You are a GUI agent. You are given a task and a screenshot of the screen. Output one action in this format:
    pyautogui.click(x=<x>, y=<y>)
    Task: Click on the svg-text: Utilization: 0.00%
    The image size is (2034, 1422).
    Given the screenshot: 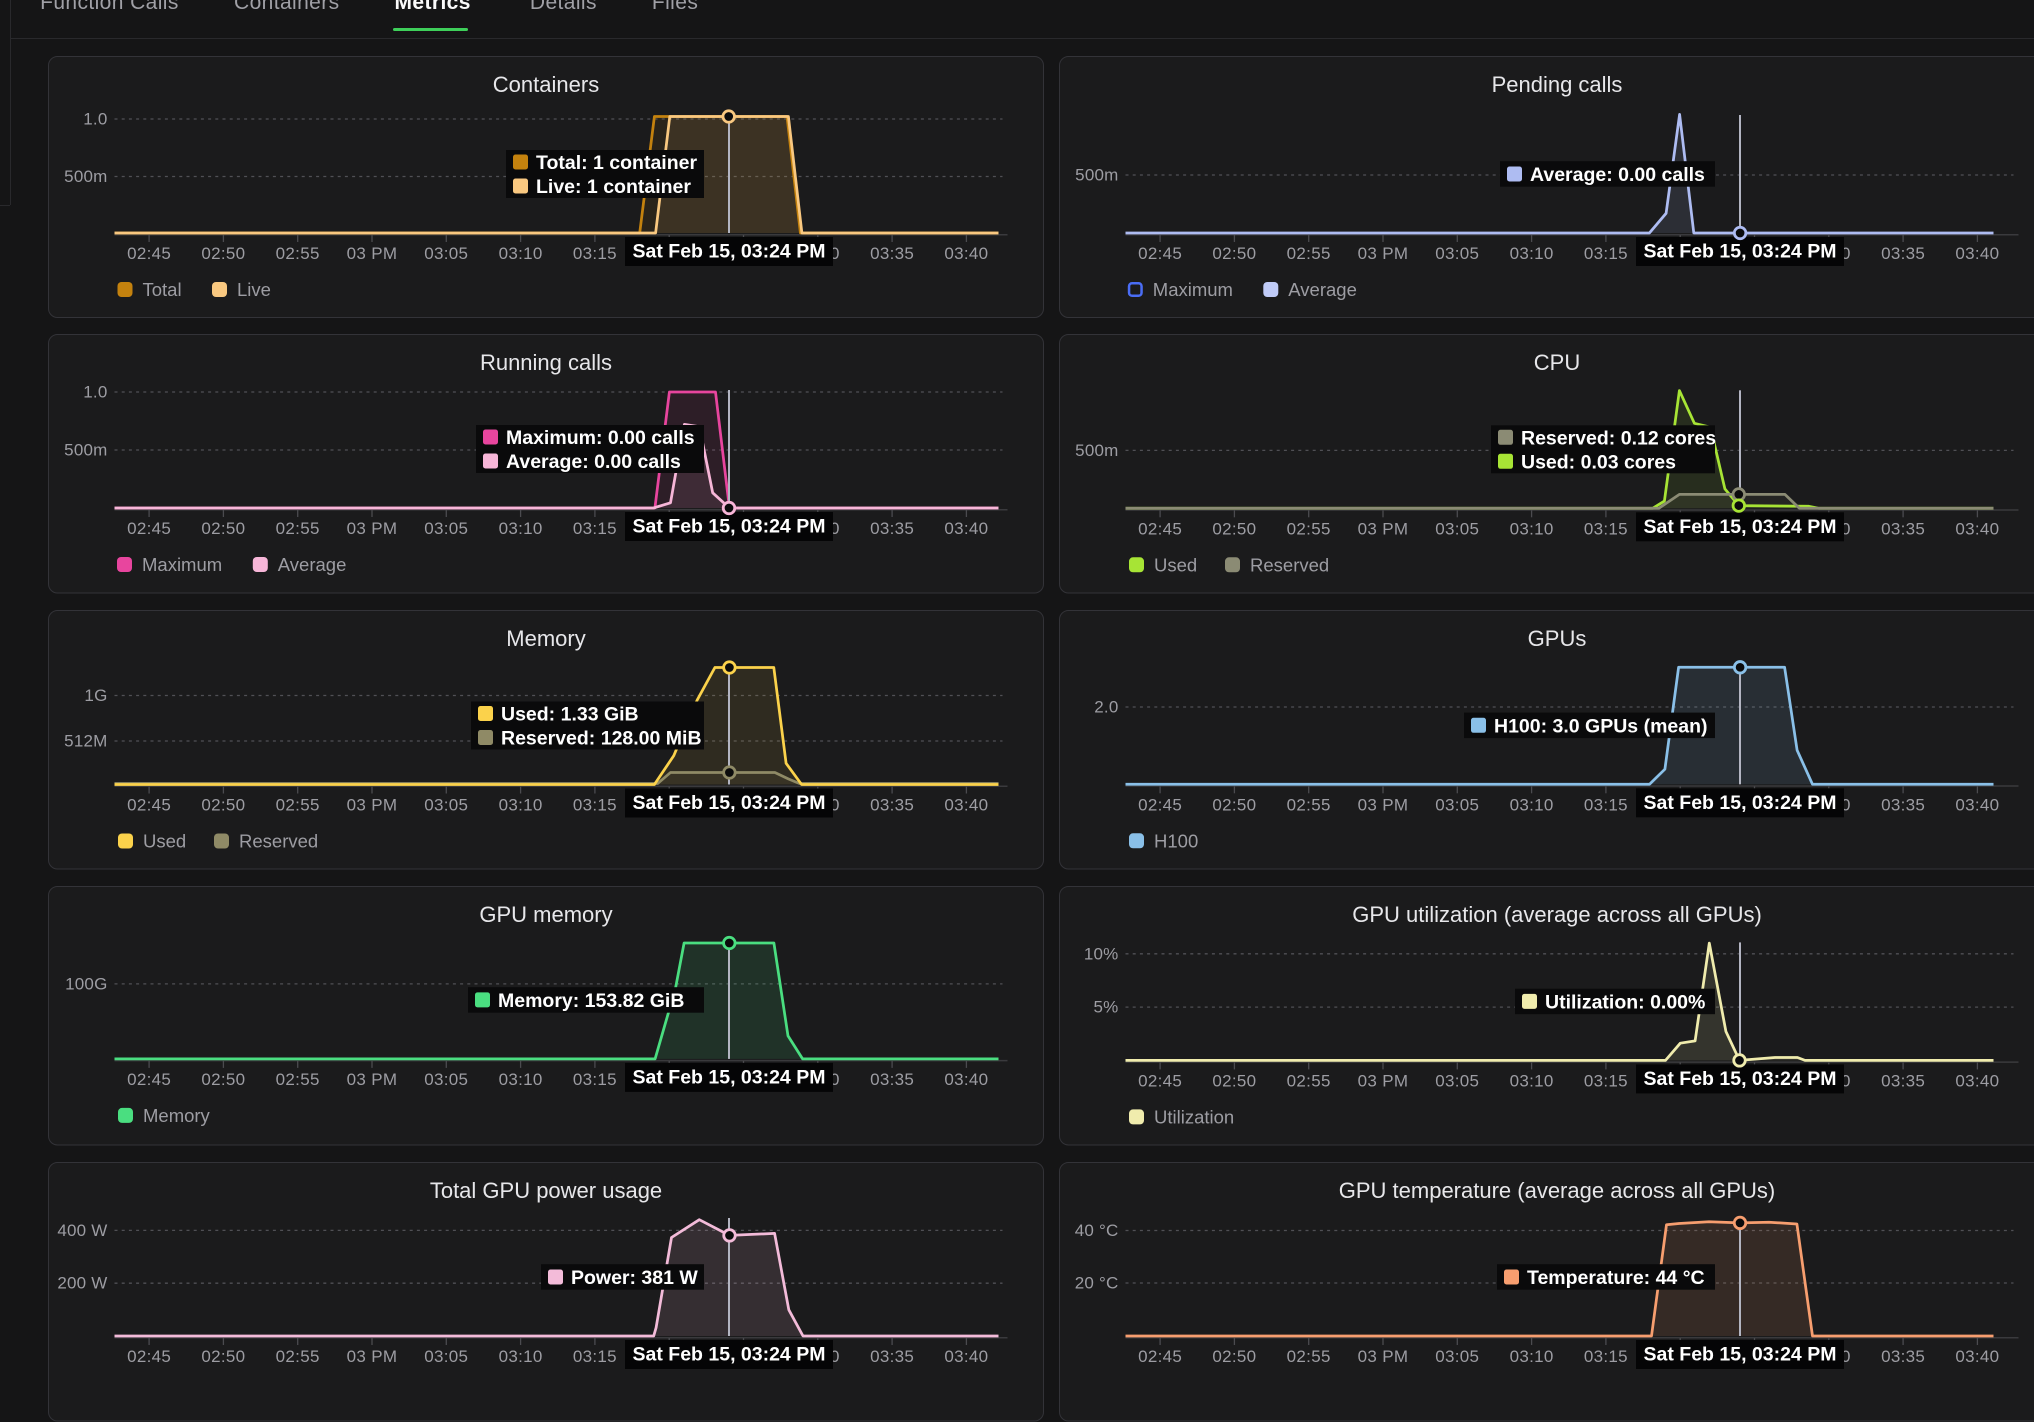 What is the action you would take?
    pyautogui.click(x=1625, y=1002)
    